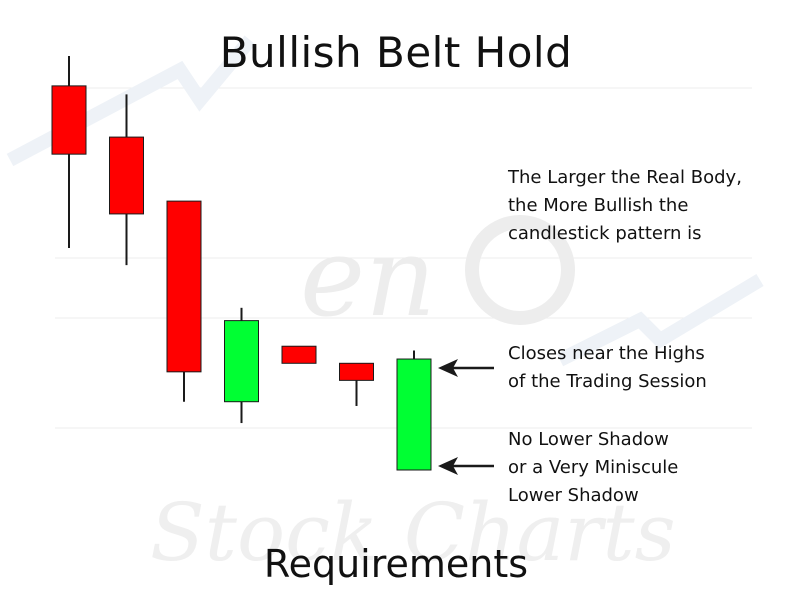 The image size is (792, 612). What do you see at coordinates (588, 439) in the screenshot?
I see `note-line: No Lower Shadow` at bounding box center [588, 439].